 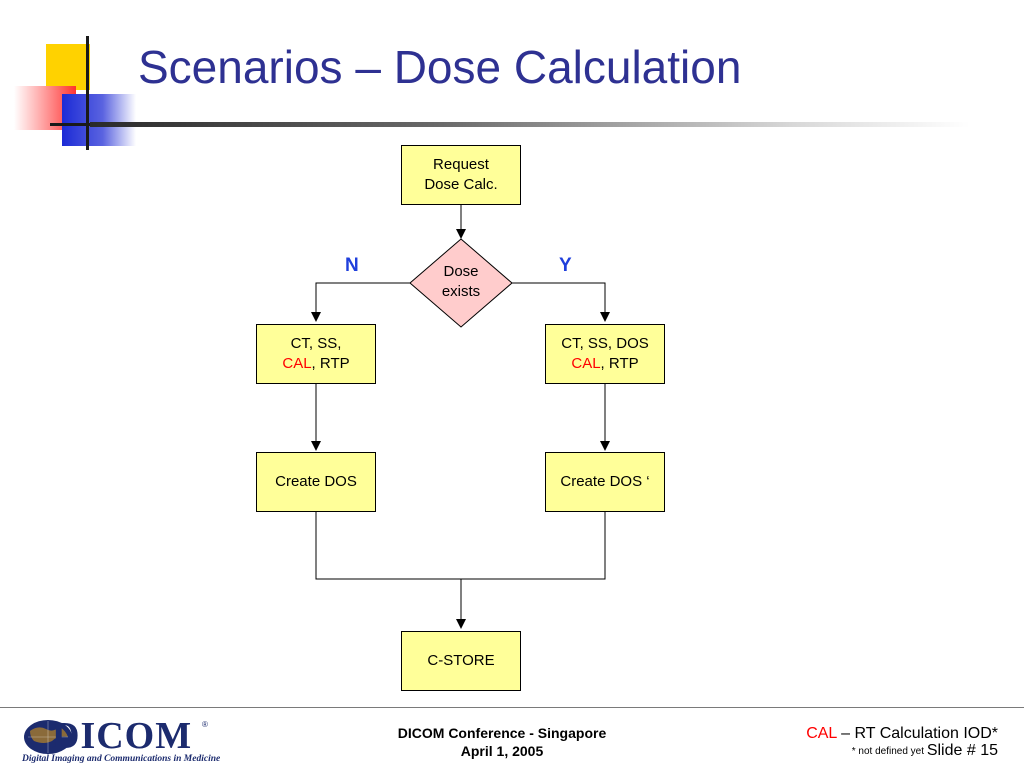 What do you see at coordinates (87, 93) in the screenshot?
I see `decorative-vertical-line` at bounding box center [87, 93].